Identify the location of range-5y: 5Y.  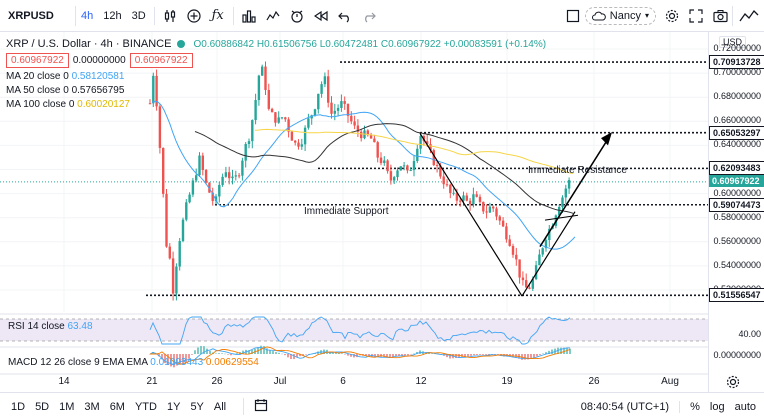
(197, 406).